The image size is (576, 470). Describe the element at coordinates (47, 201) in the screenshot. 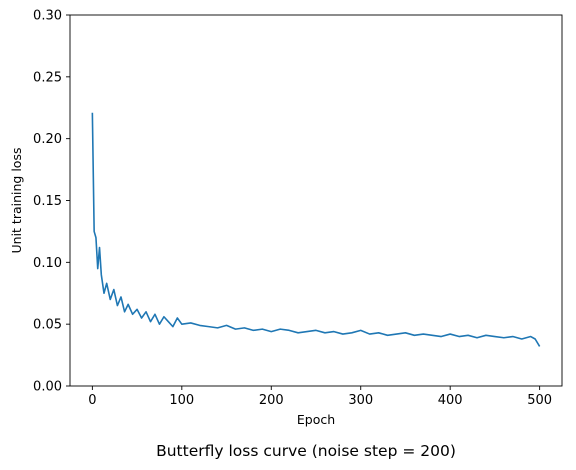

I see `y-tick-label: 0.15` at that location.